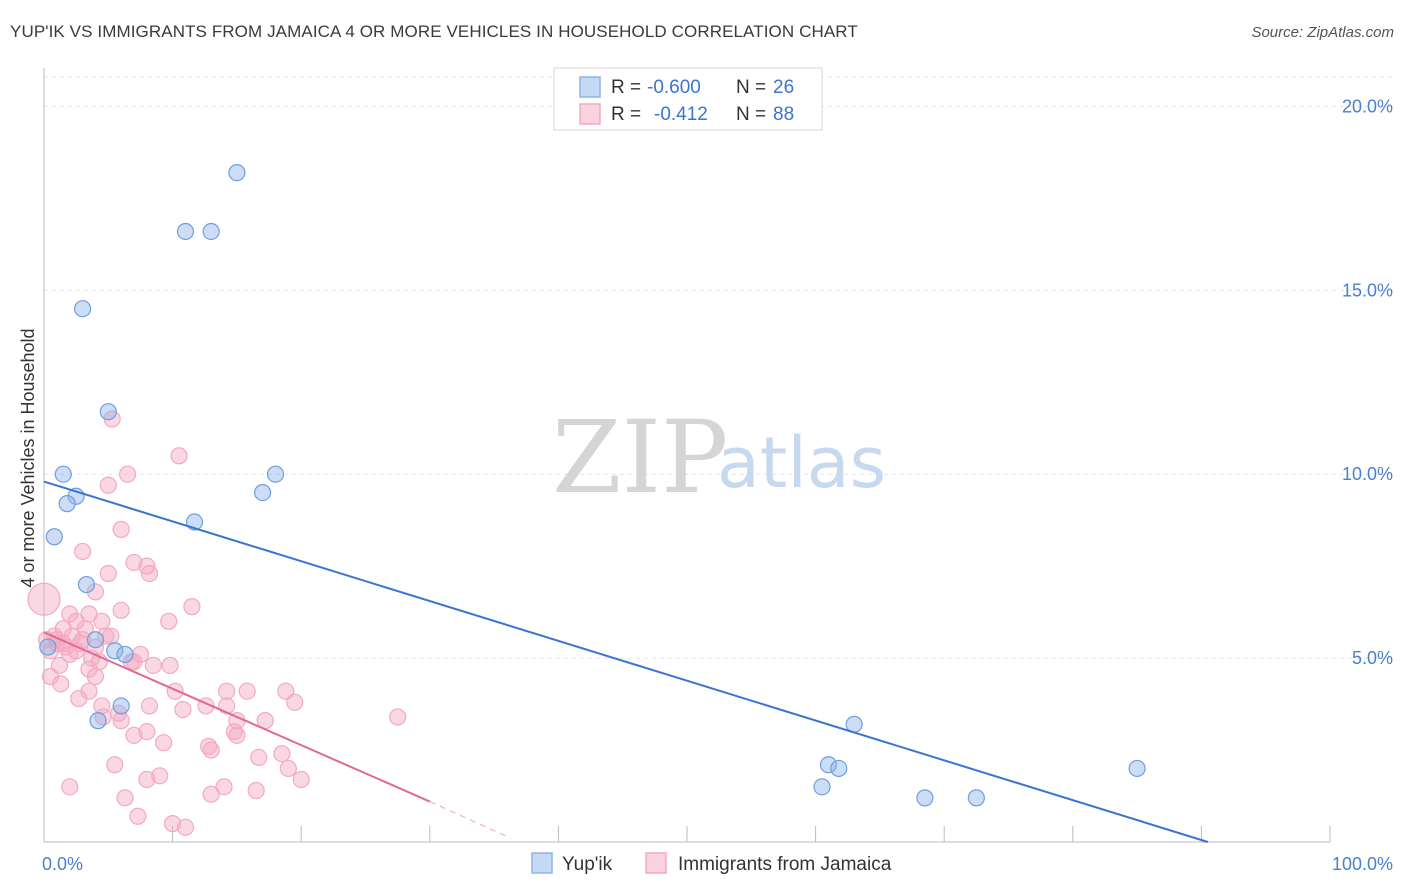  I want to click on x-tick-label-1: 100.0%, so click(1362, 864).